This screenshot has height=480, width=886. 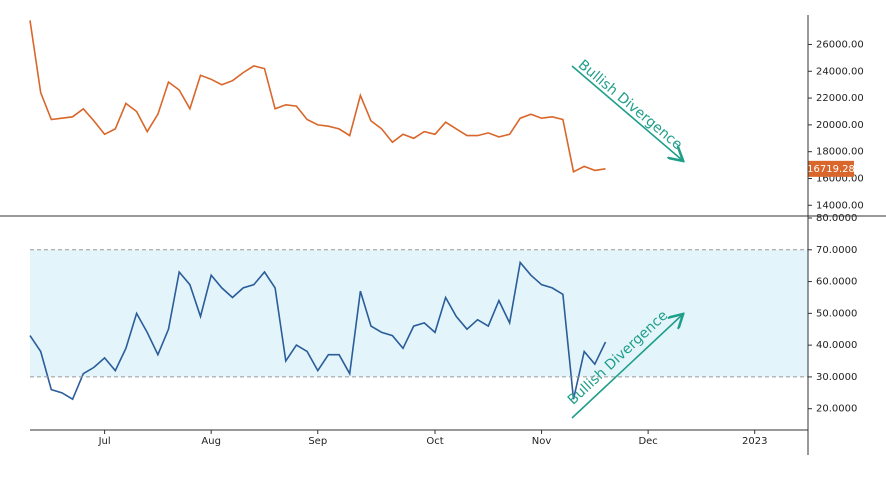 What do you see at coordinates (836, 218) in the screenshot?
I see `y-tick-label: 80.0000` at bounding box center [836, 218].